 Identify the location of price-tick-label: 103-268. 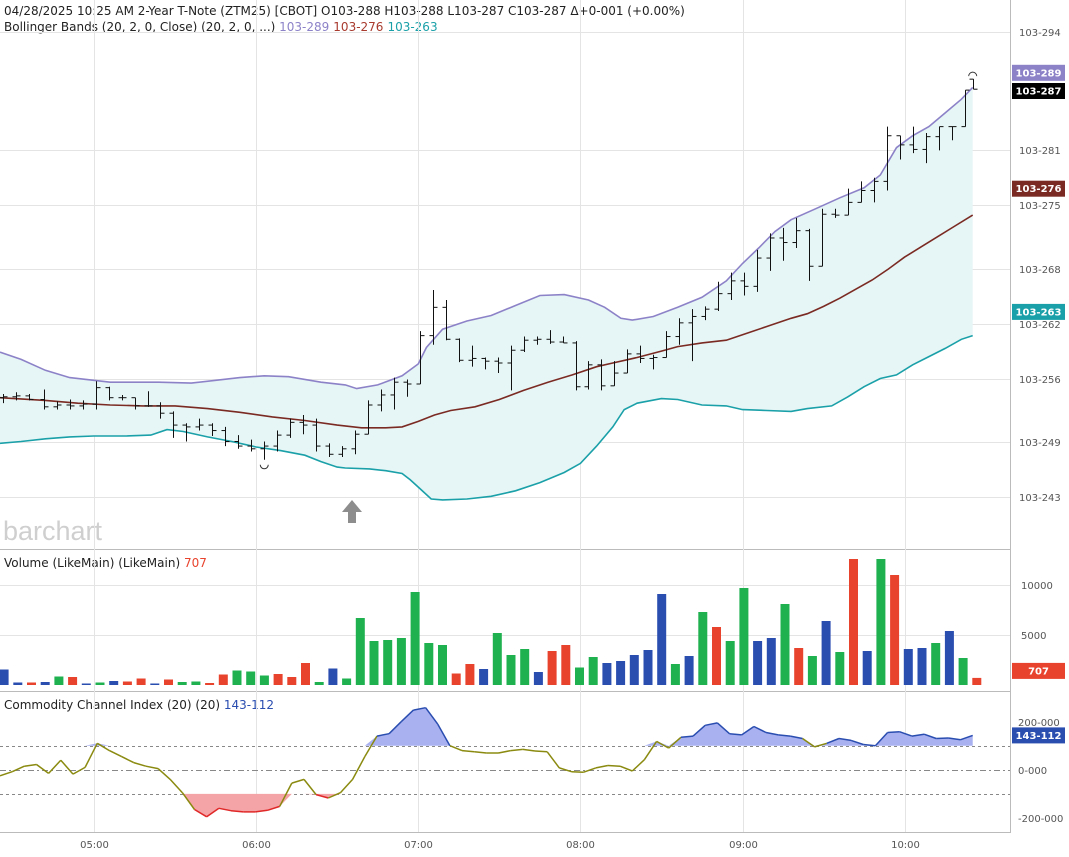
(1040, 270).